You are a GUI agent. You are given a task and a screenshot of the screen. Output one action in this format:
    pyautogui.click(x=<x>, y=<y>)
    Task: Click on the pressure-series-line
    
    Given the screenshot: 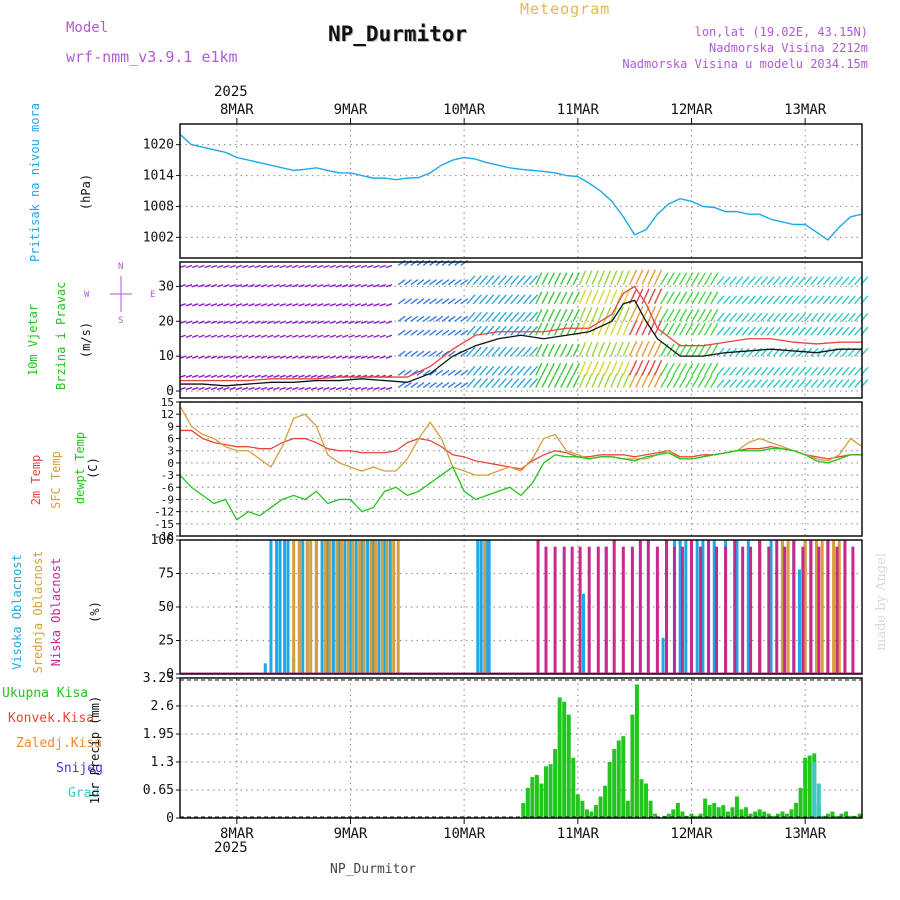 What is the action you would take?
    pyautogui.click(x=521, y=187)
    